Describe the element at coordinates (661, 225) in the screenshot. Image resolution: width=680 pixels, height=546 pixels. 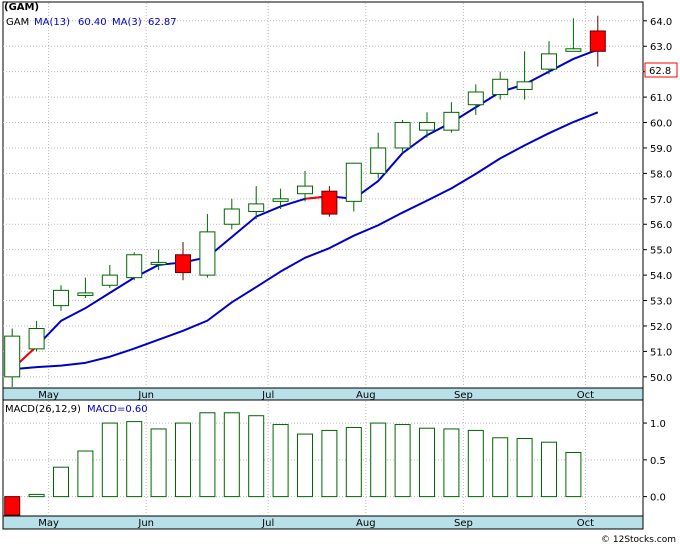
I see `price-y-tick-label: 56.0` at that location.